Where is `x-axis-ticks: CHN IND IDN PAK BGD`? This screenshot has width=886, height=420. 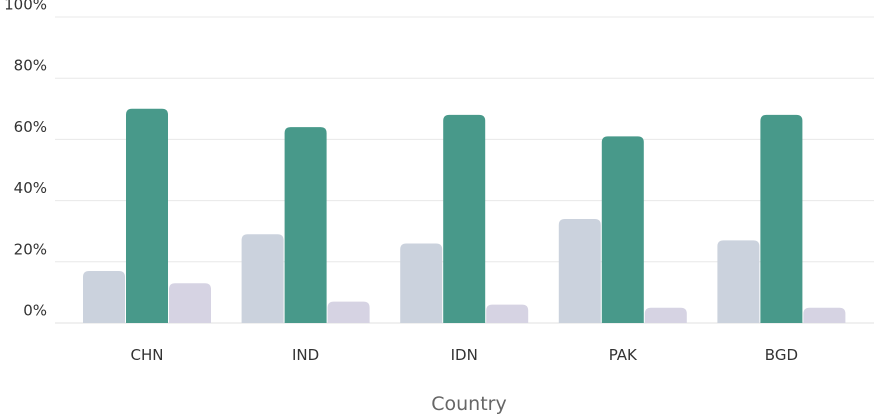
x-axis-ticks: CHN IND IDN PAK BGD is located at coordinates (464, 355).